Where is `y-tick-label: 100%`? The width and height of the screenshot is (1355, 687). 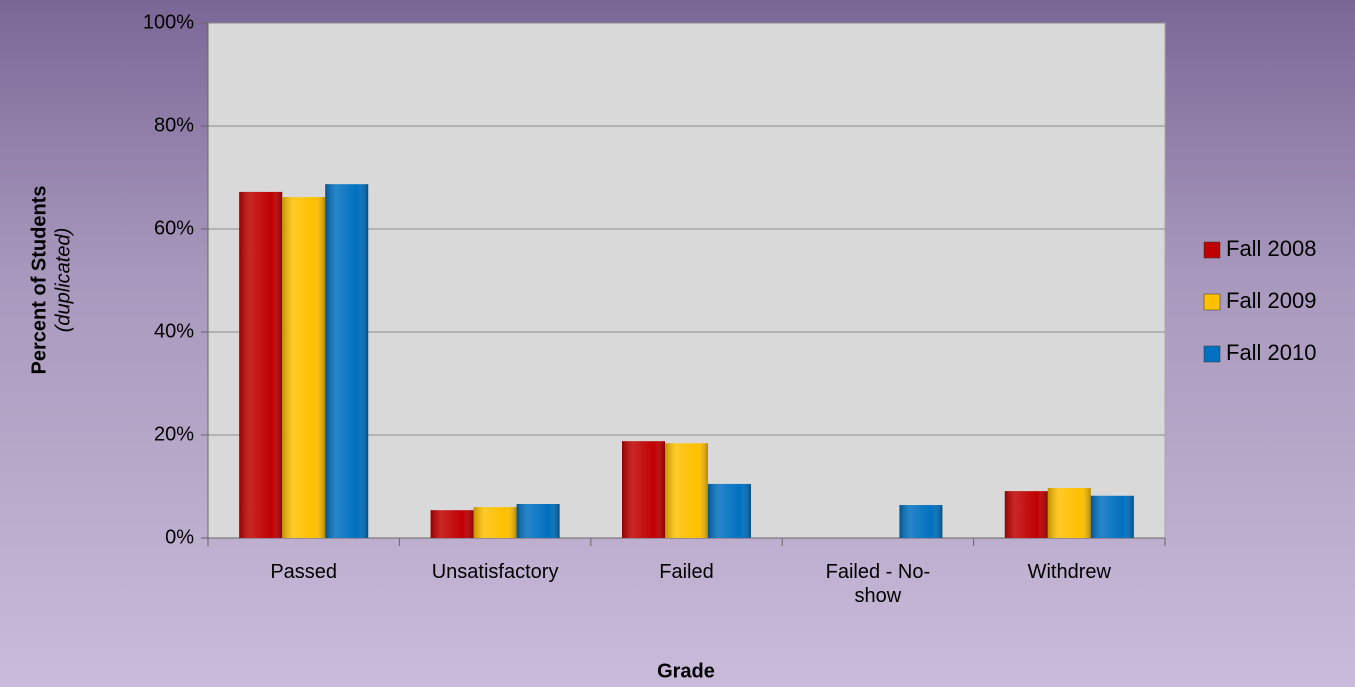 y-tick-label: 100% is located at coordinates (168, 22).